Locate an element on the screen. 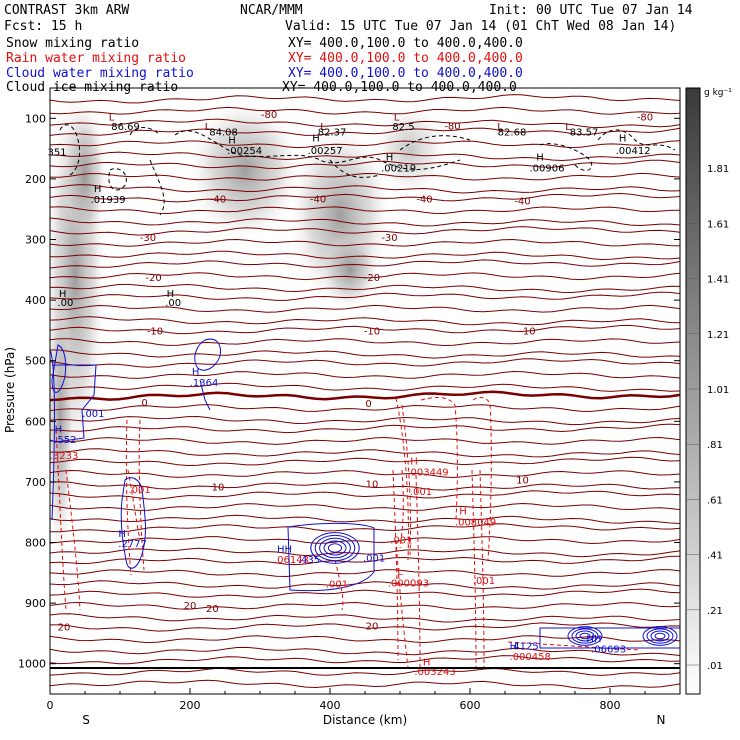  extrema-label: 4125 is located at coordinates (525, 647).